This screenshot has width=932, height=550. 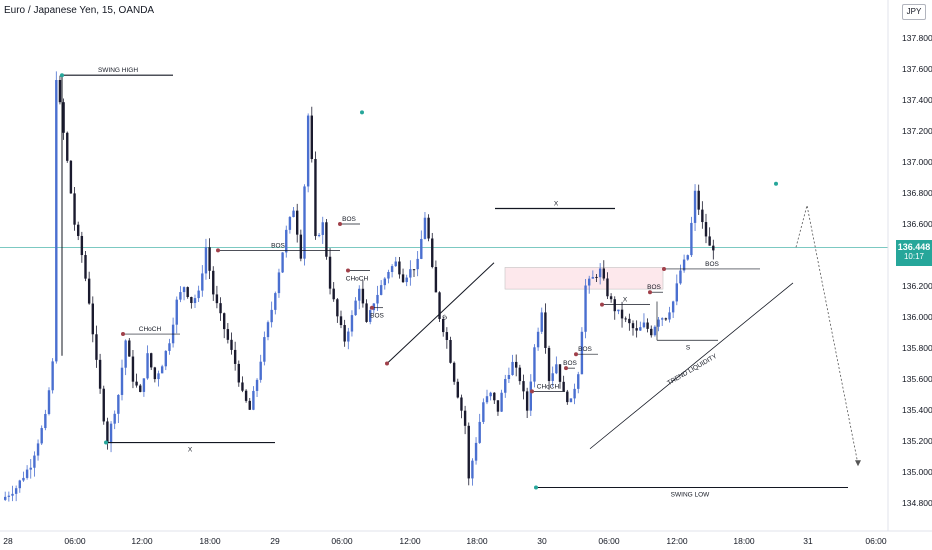 I want to click on trend-liquidity-line, so click(x=691, y=366).